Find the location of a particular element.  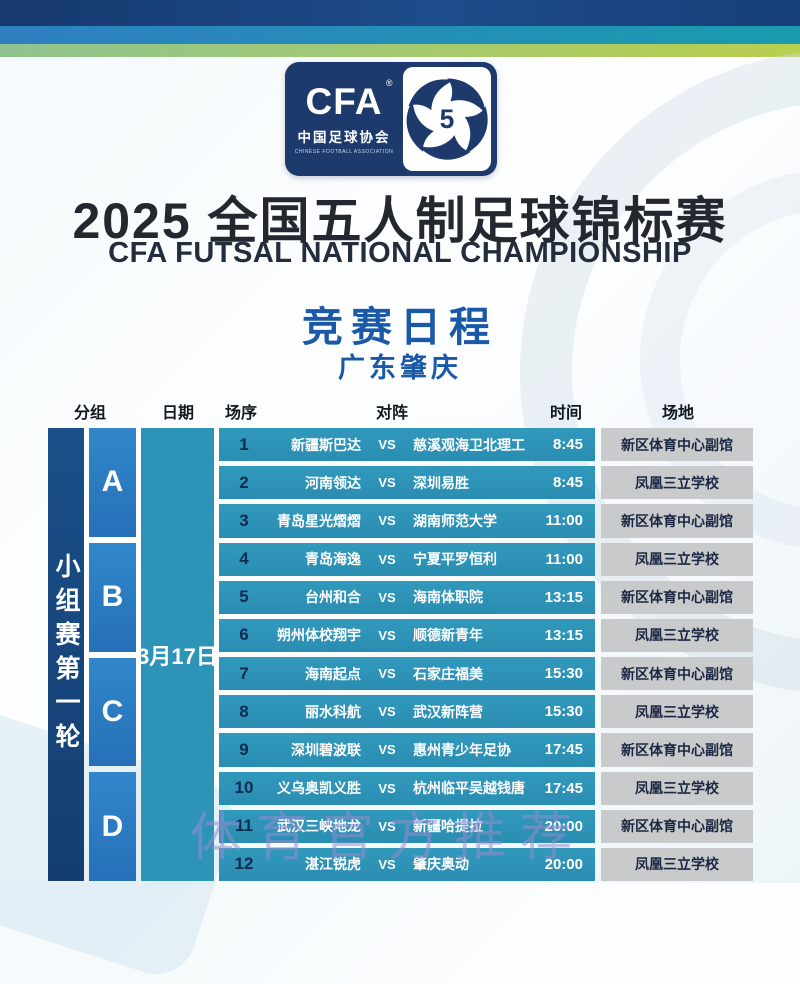

home-team: 新疆斯巴达 is located at coordinates (326, 444).